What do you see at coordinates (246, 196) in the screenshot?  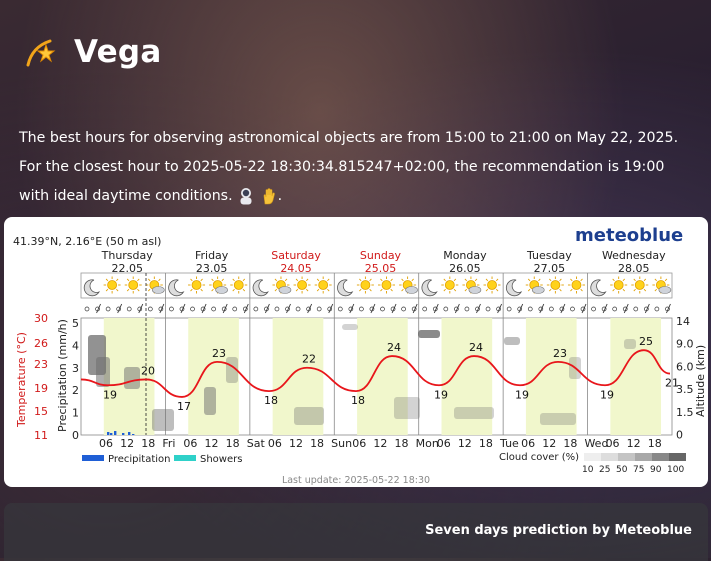 I see `astronaut-icon` at bounding box center [246, 196].